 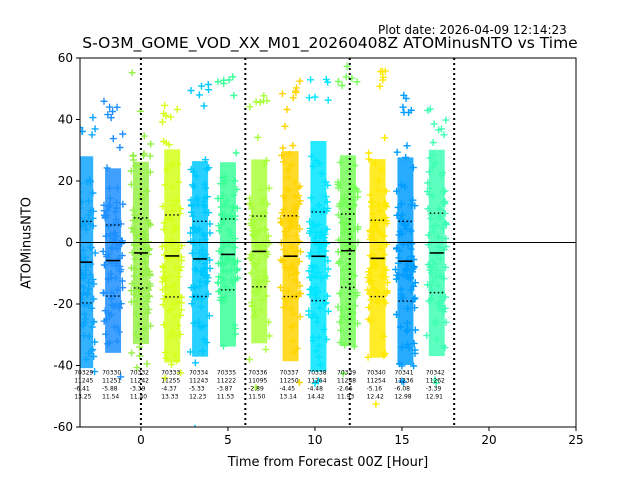 What do you see at coordinates (316, 373) in the screenshot?
I see `orbit-70338-stat-0: 70338` at bounding box center [316, 373].